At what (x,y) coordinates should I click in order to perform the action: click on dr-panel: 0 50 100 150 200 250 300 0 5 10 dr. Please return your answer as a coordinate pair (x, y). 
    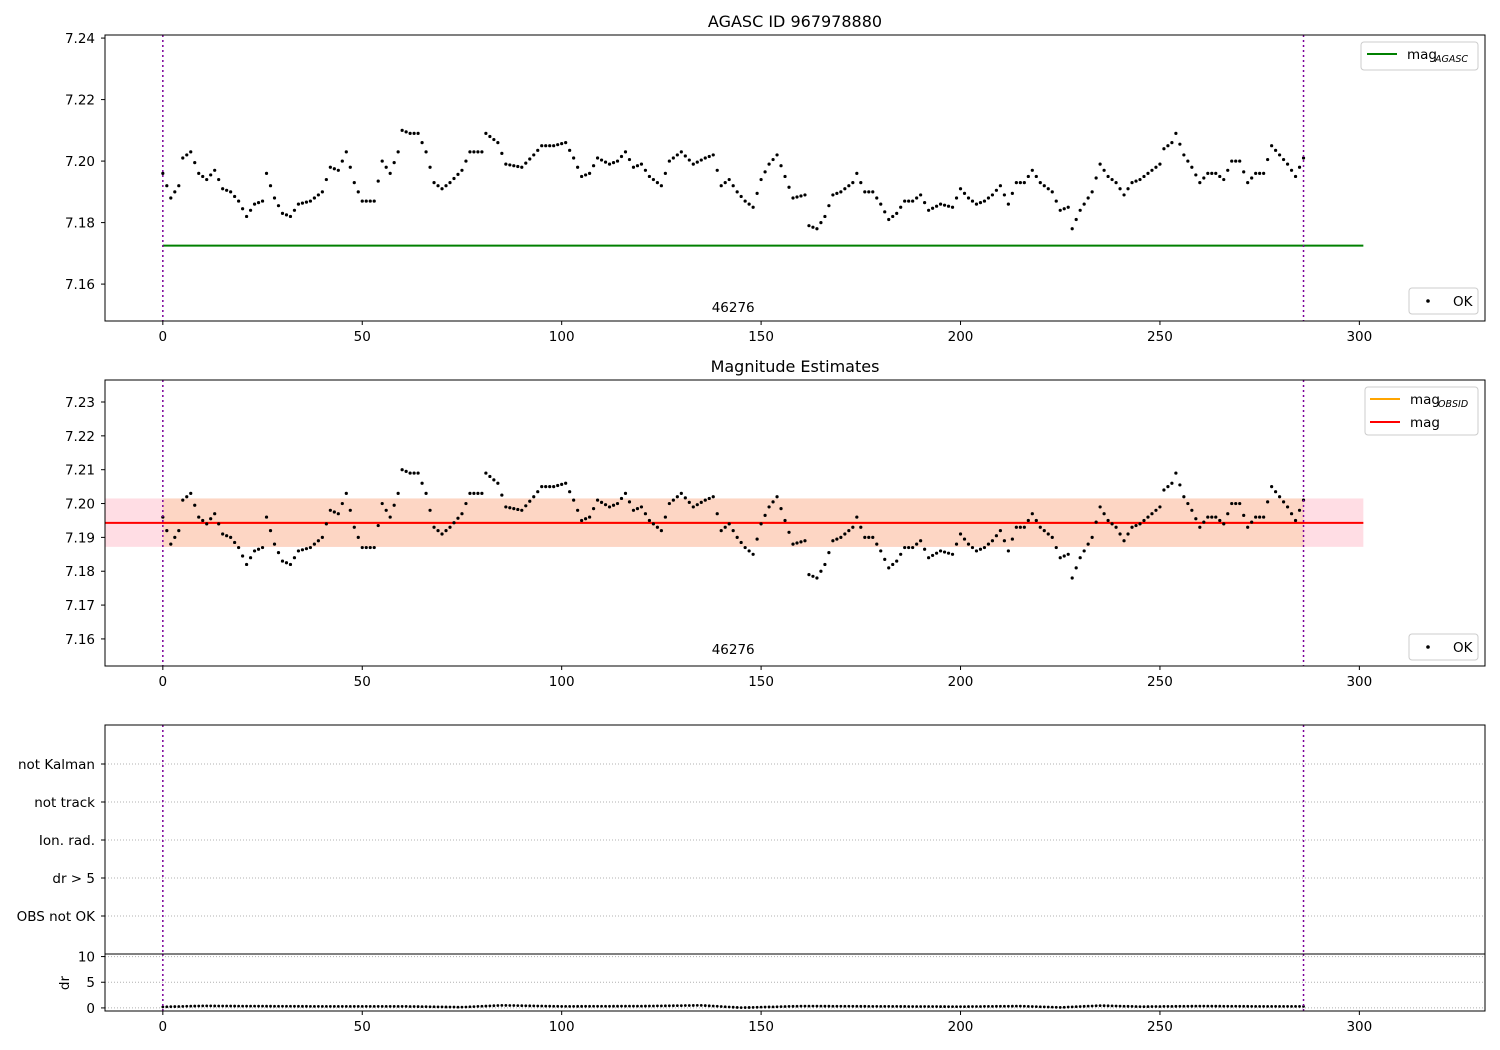
    Looking at the image, I should click on (771, 992).